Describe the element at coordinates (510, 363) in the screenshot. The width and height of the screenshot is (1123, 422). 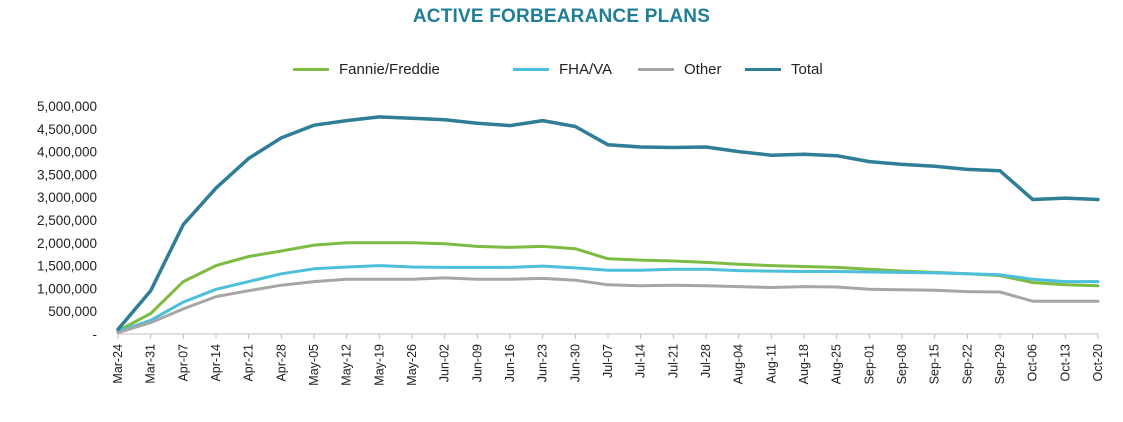
I see `x-tick-label: Jun-16` at that location.